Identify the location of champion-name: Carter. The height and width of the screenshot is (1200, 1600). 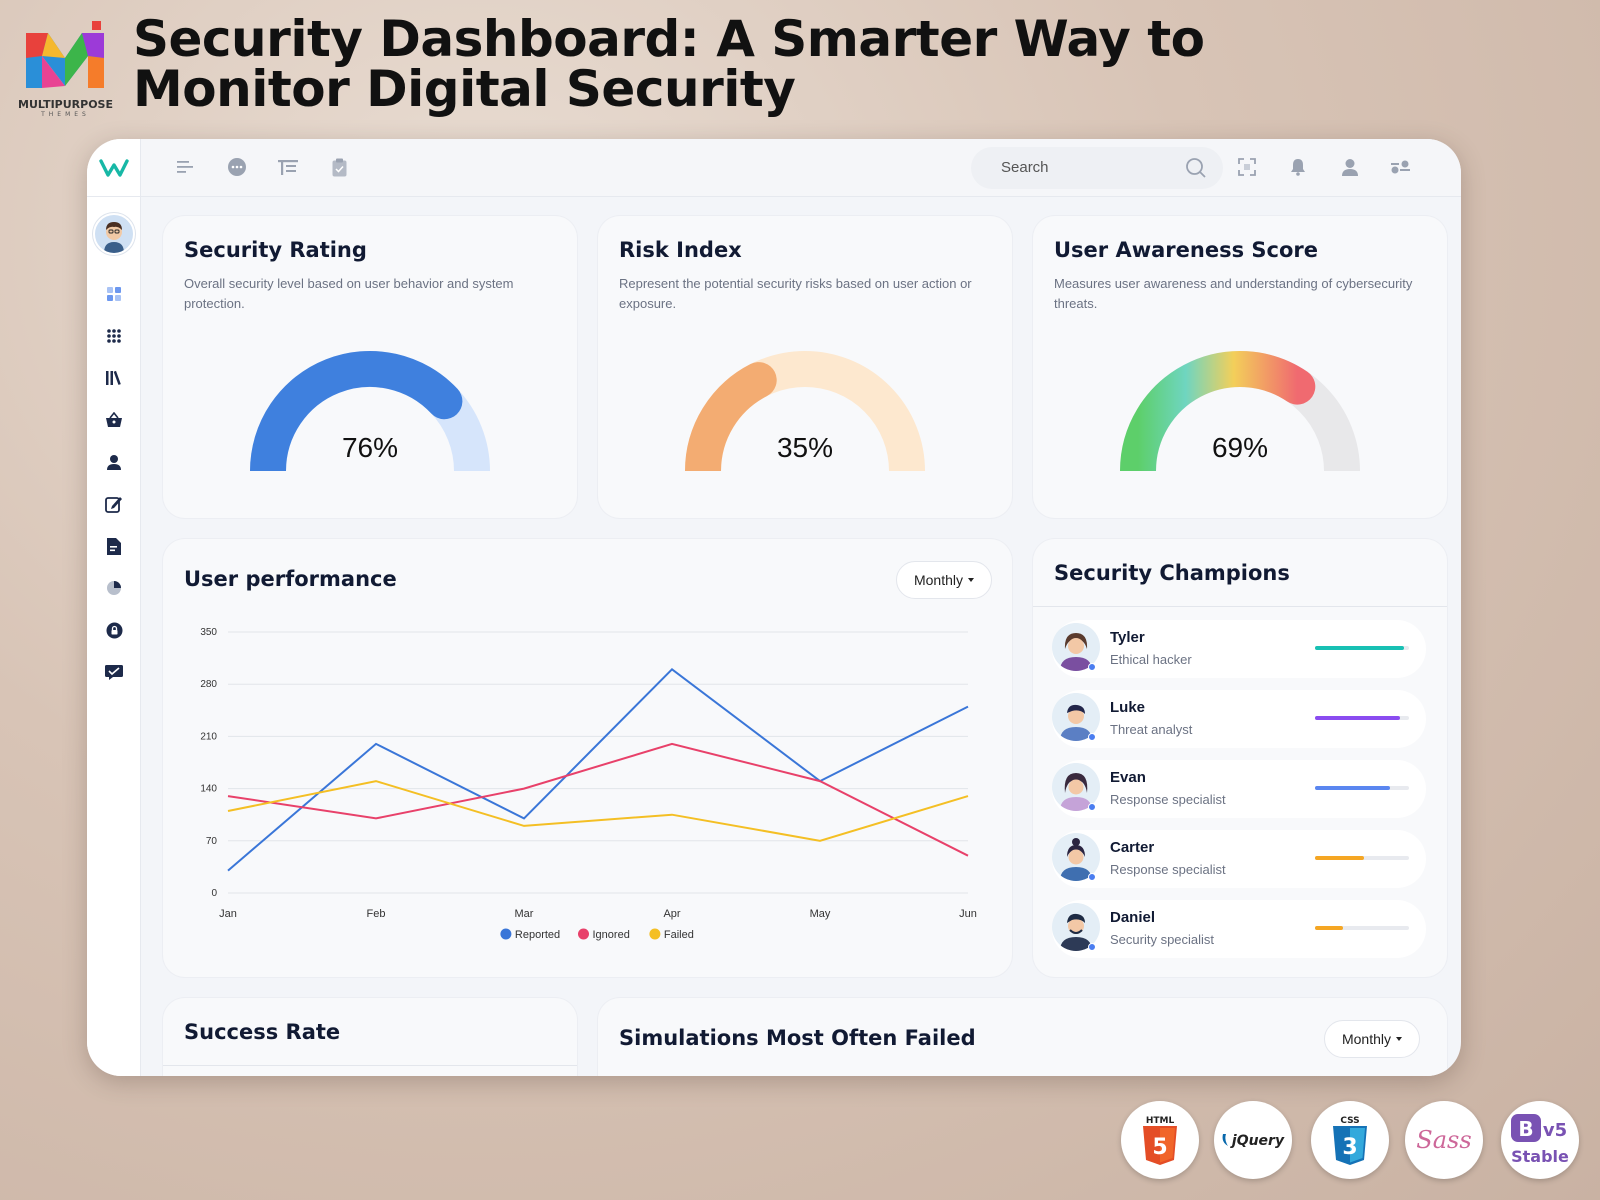
(1132, 847).